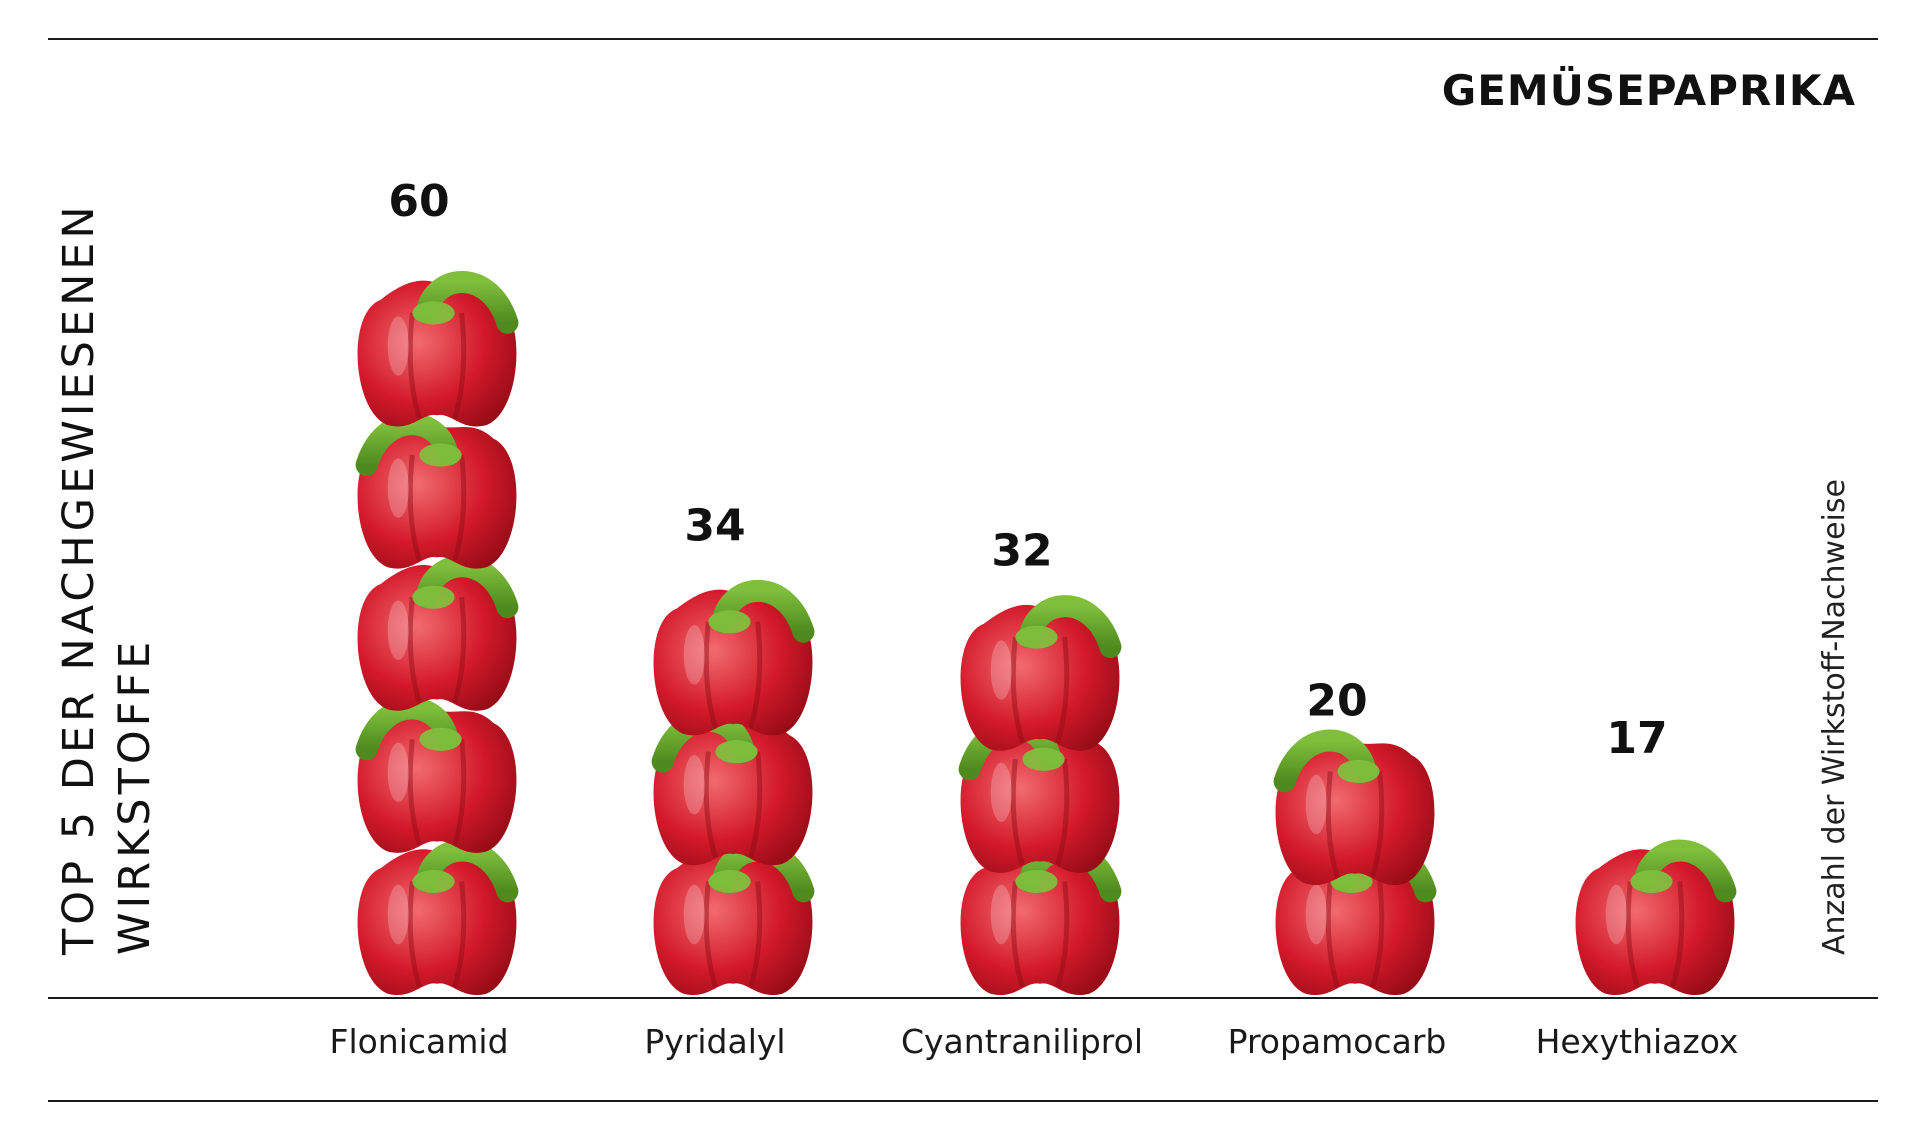  Describe the element at coordinates (963, 39) in the screenshot. I see `top-rule` at that location.